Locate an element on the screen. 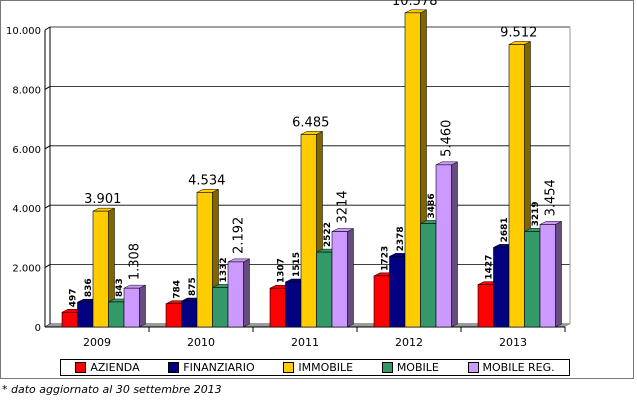 The height and width of the screenshot is (402, 637). data-label: 2378 is located at coordinates (401, 238).